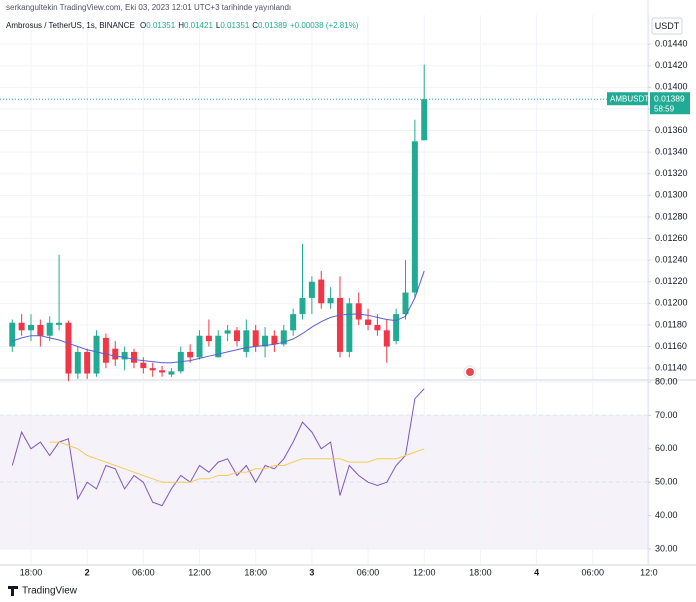 This screenshot has width=696, height=602. Describe the element at coordinates (671, 303) in the screenshot. I see `y-tick-label: 0.01200` at that location.